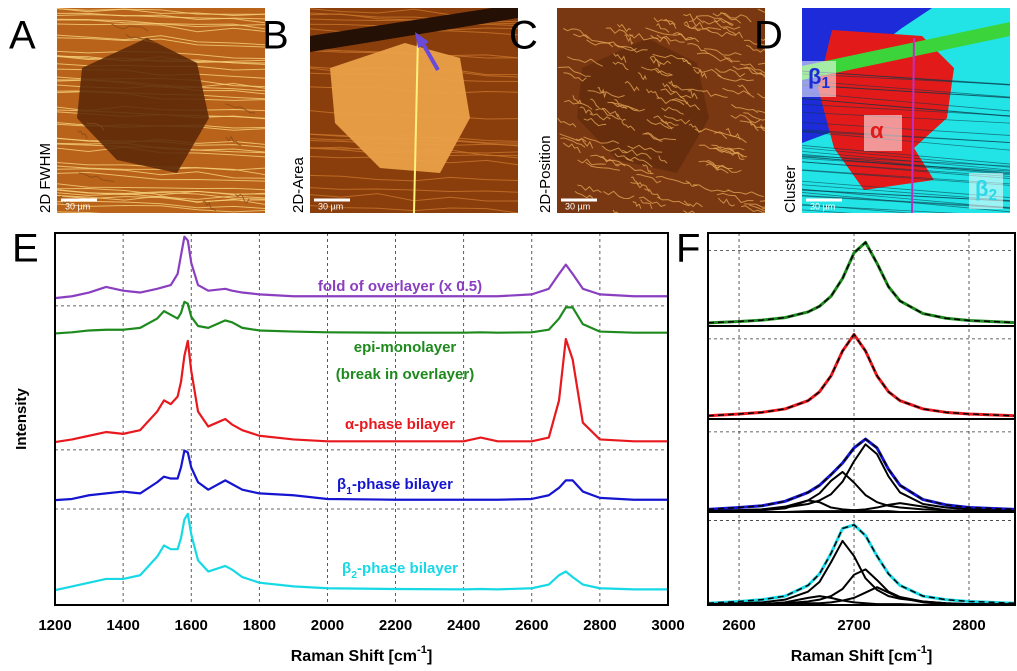 The width and height of the screenshot is (1017, 671). What do you see at coordinates (968, 625) in the screenshot?
I see `x-tick-label: 2800` at bounding box center [968, 625].